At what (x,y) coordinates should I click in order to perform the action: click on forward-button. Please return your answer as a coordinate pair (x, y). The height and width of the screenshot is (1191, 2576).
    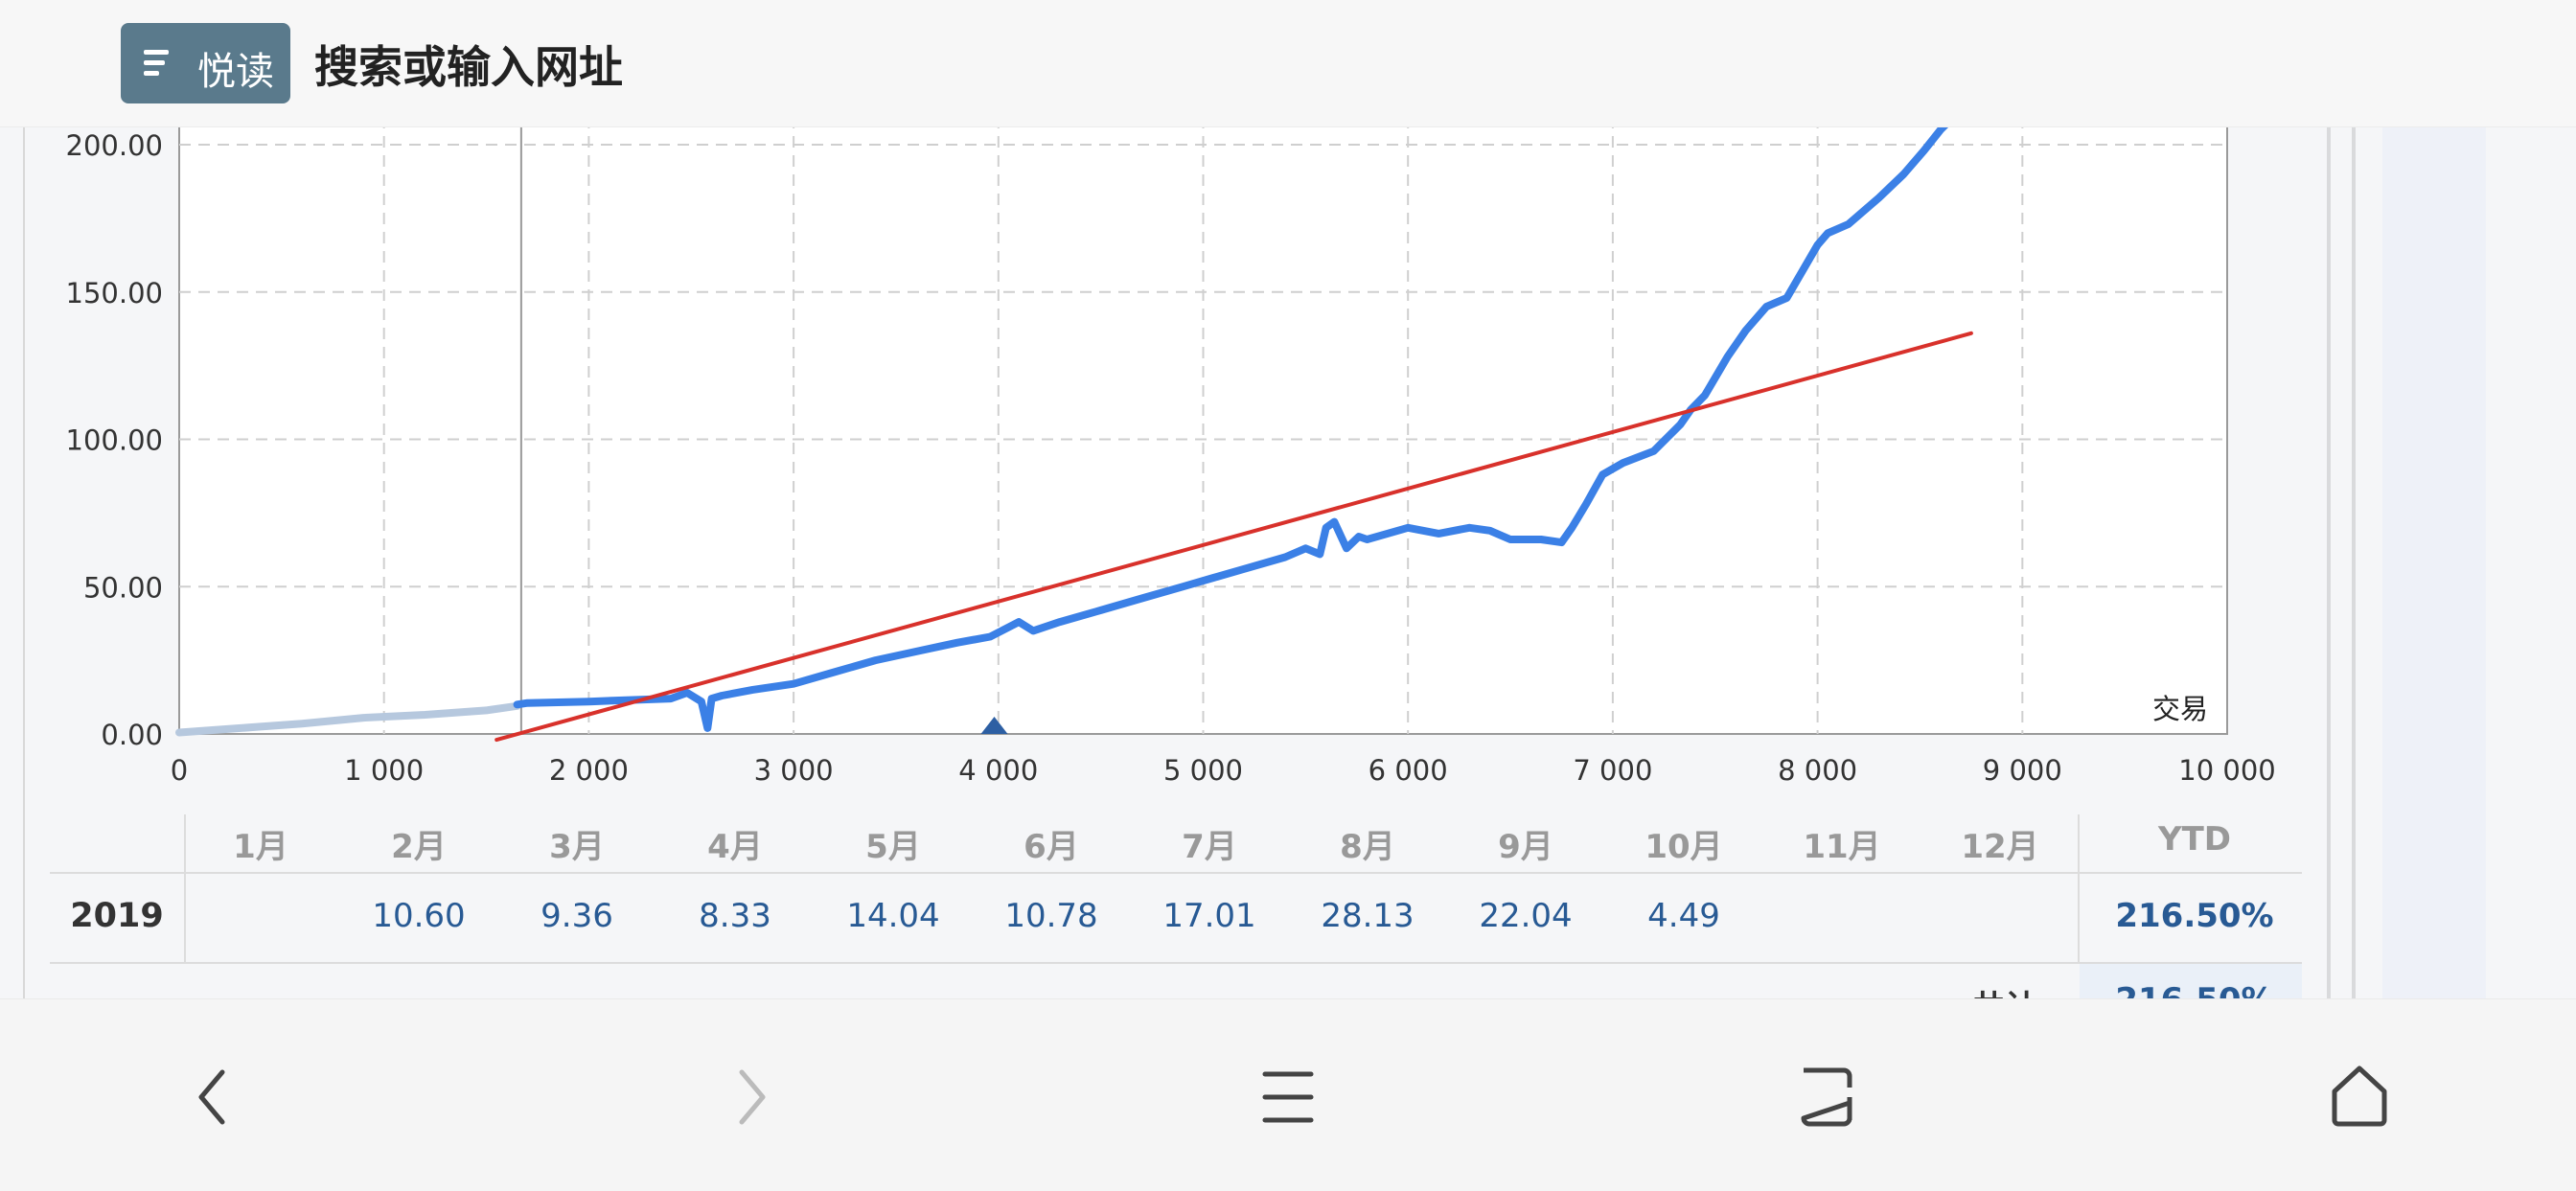
    Looking at the image, I should click on (749, 1095).